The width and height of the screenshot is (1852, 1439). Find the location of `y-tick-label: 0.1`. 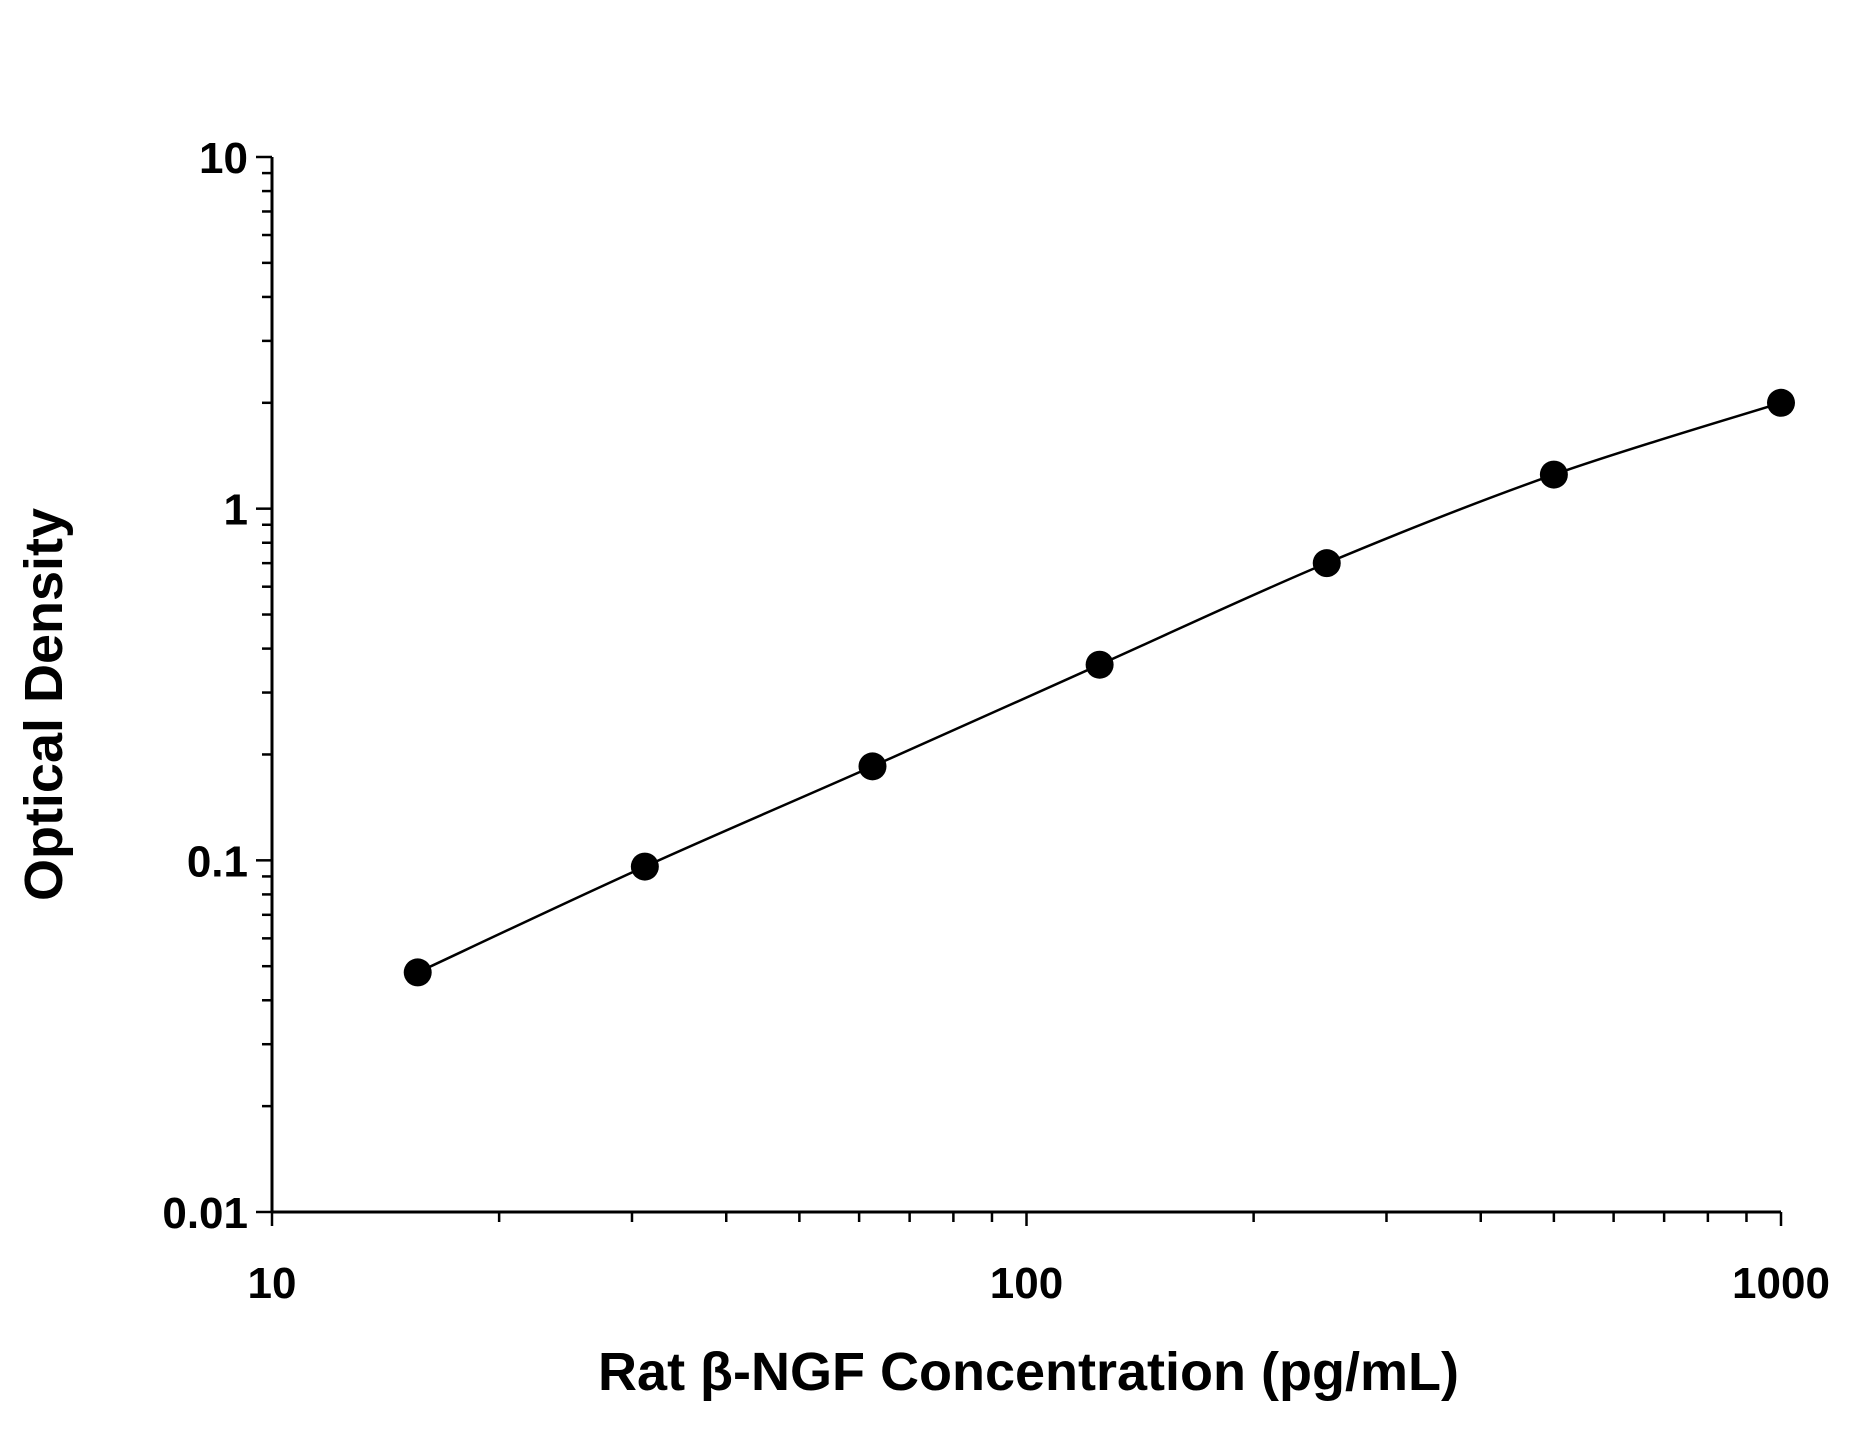

y-tick-label: 0.1 is located at coordinates (217, 861).